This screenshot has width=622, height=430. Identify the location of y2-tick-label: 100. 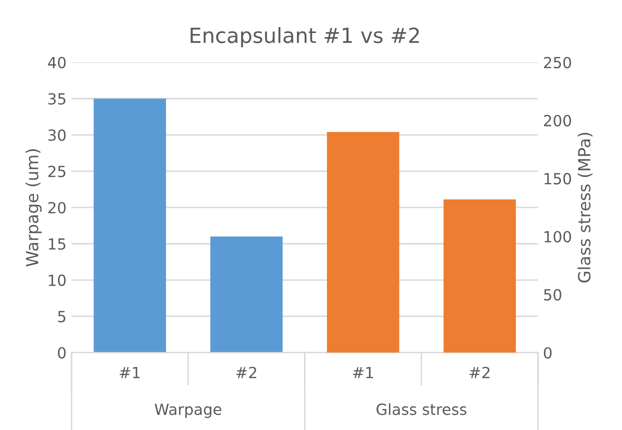
(558, 236).